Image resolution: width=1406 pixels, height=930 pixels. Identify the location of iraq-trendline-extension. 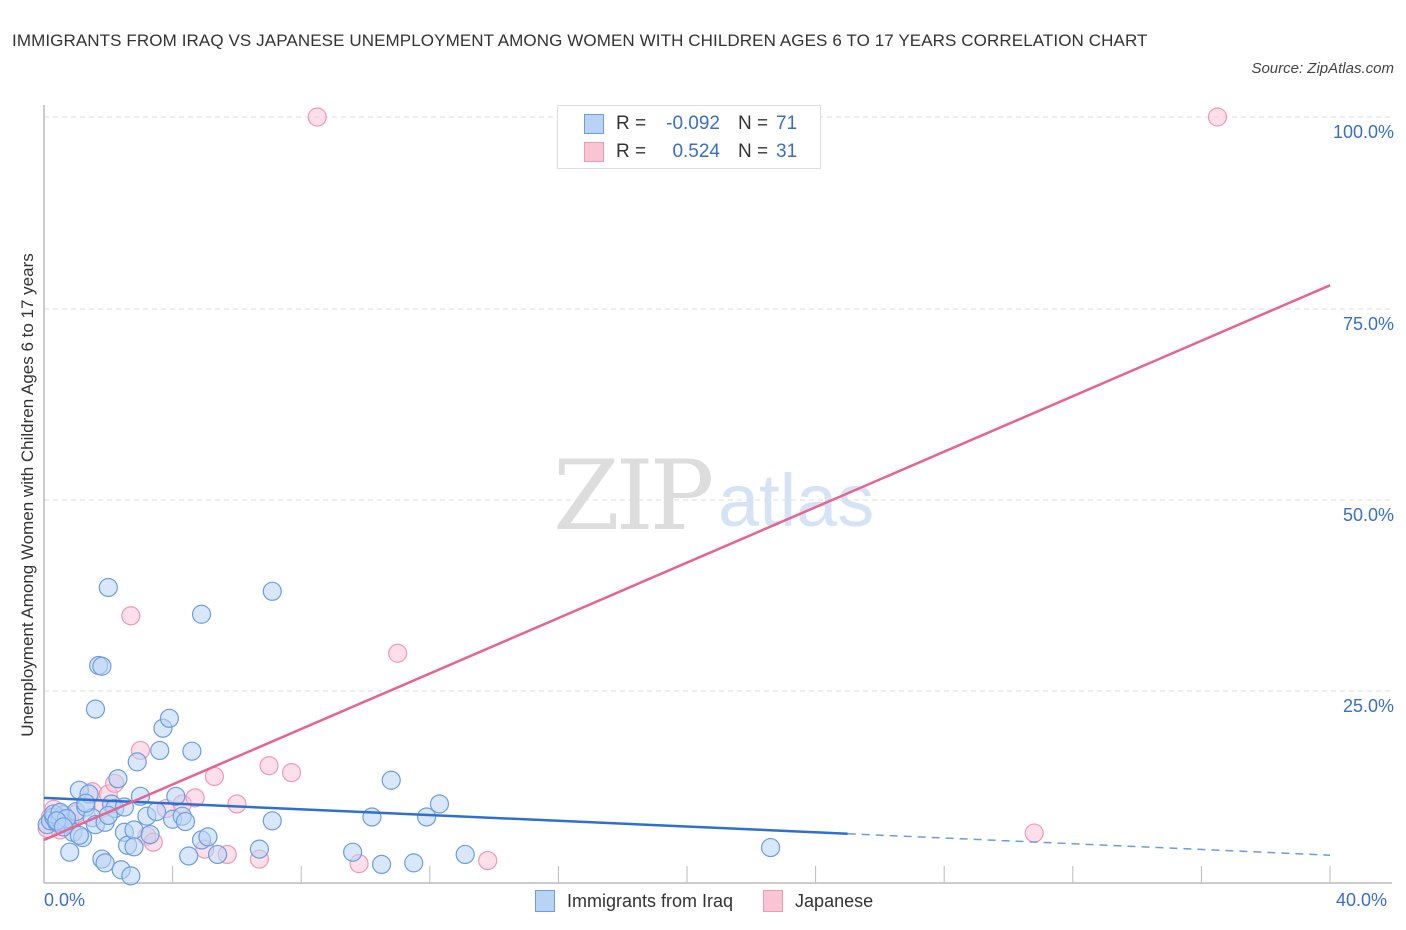
(1089, 844).